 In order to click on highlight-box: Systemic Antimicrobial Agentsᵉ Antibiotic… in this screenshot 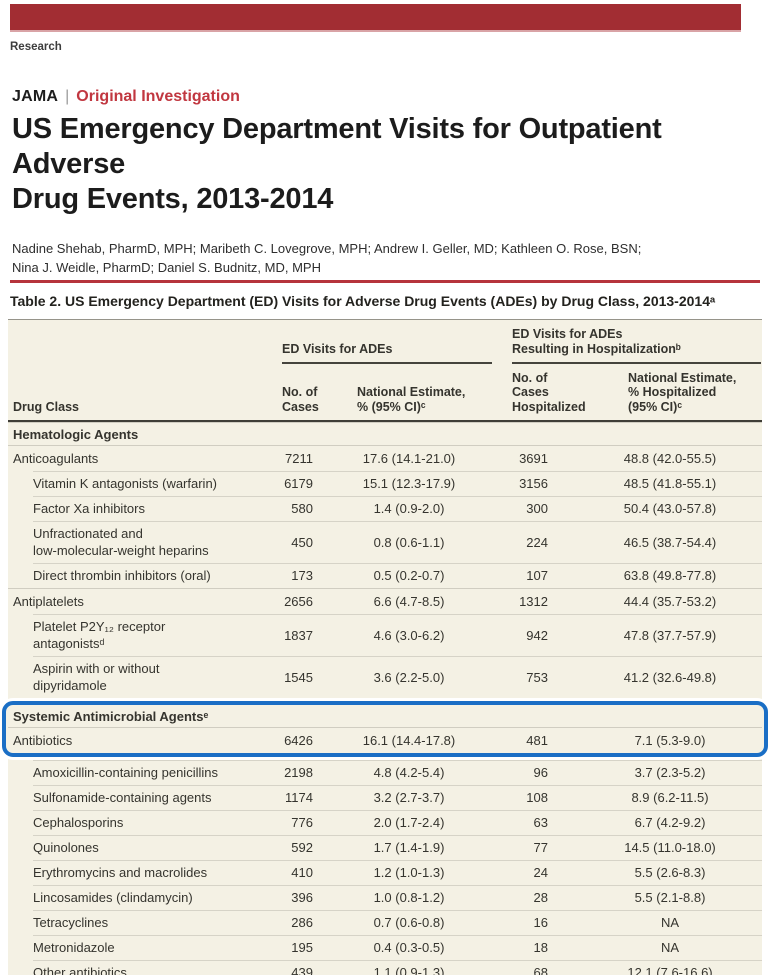, I will do `click(385, 729)`.